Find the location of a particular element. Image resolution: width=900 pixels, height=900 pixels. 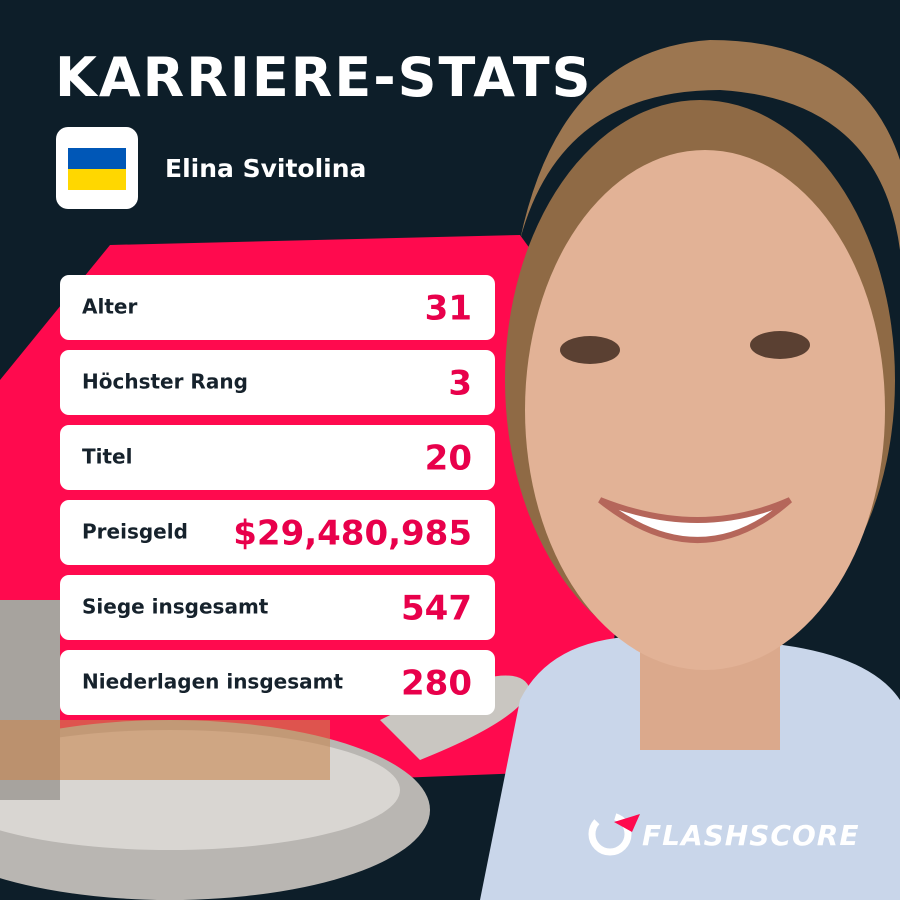

stat-row: Höchster Rang 3 is located at coordinates (277, 382).